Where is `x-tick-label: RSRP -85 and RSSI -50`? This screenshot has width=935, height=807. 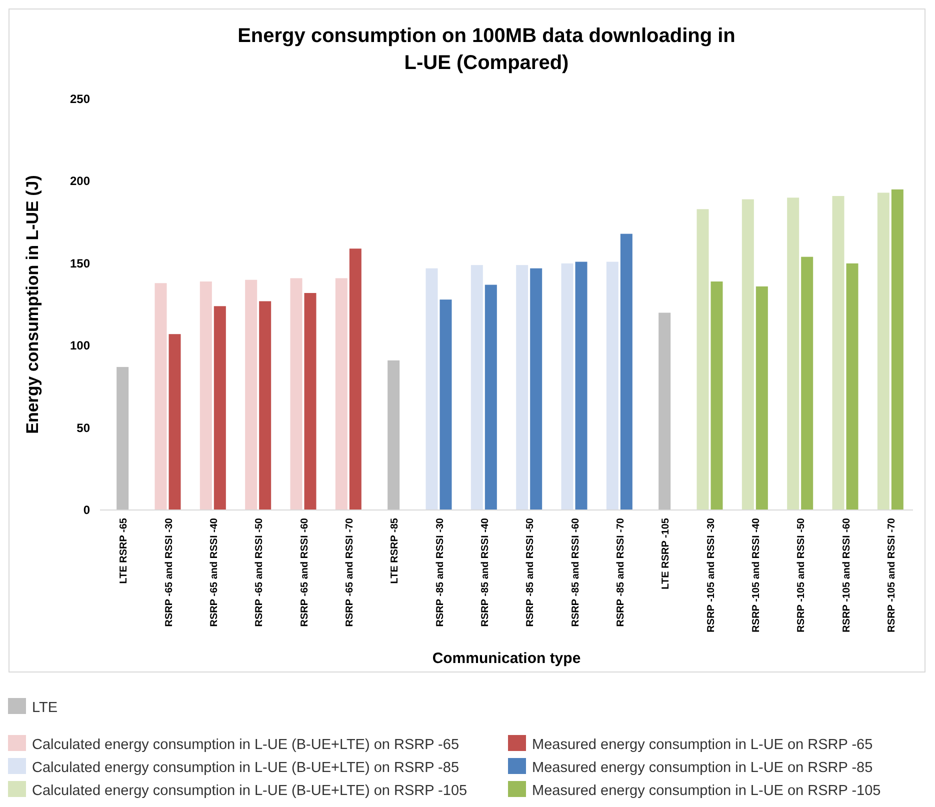
x-tick-label: RSRP -85 and RSSI -50 is located at coordinates (530, 572).